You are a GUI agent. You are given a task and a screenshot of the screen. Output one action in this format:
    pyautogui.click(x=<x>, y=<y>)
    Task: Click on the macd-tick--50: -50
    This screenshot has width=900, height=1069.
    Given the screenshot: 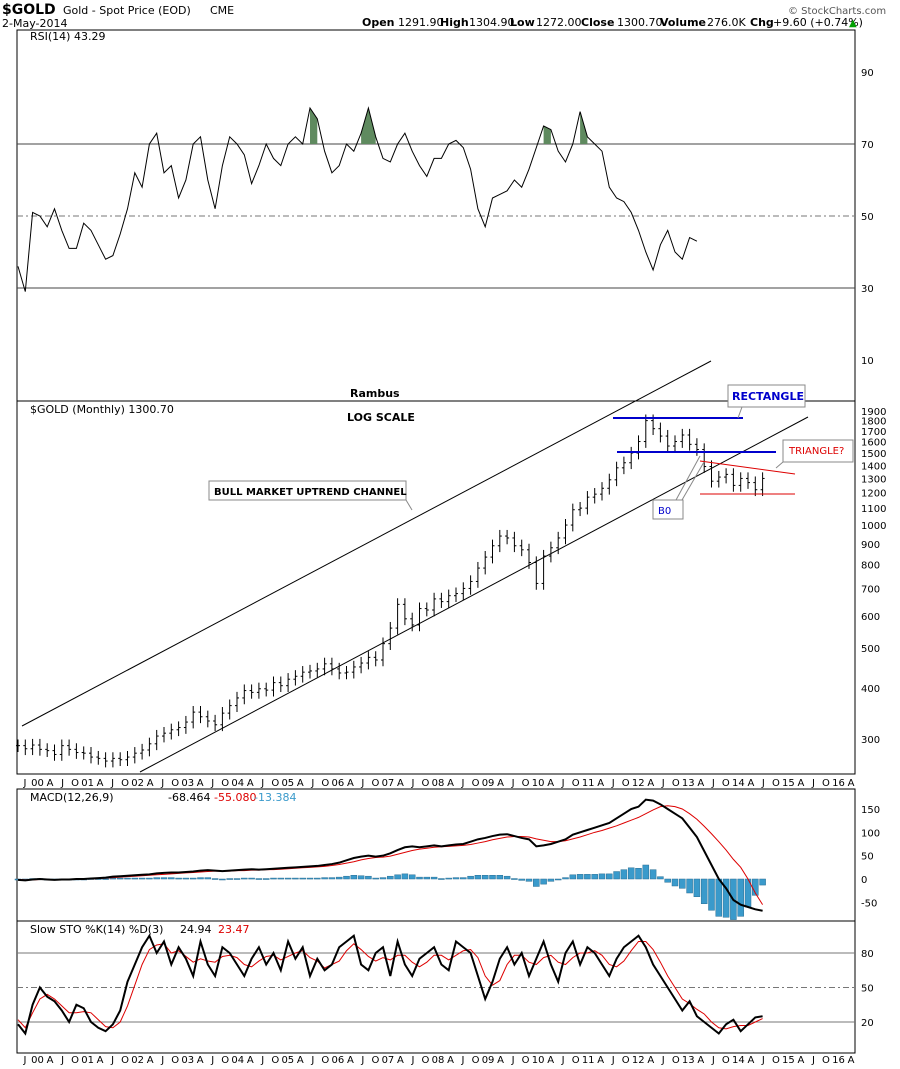 What is the action you would take?
    pyautogui.click(x=869, y=903)
    